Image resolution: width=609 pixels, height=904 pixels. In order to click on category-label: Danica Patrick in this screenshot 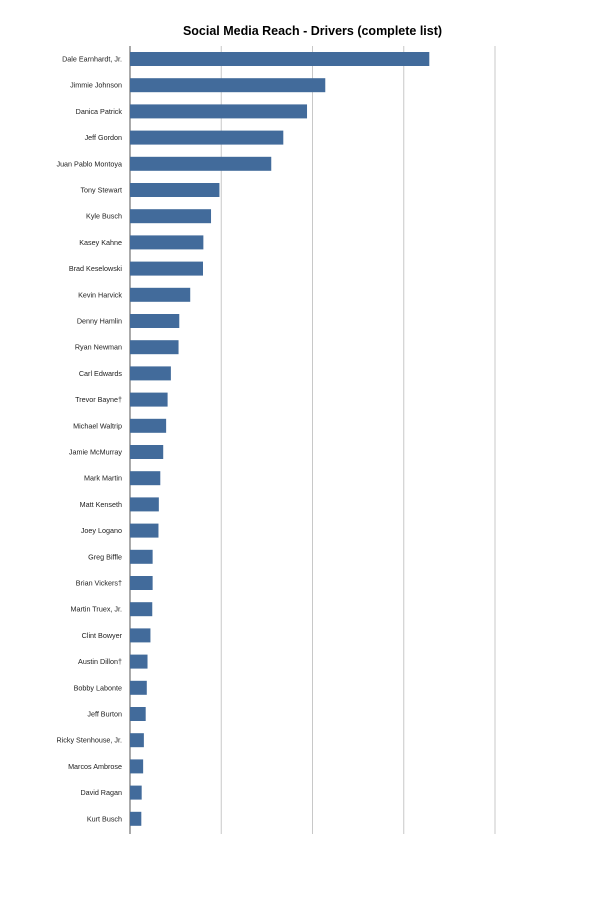, I will do `click(99, 111)`.